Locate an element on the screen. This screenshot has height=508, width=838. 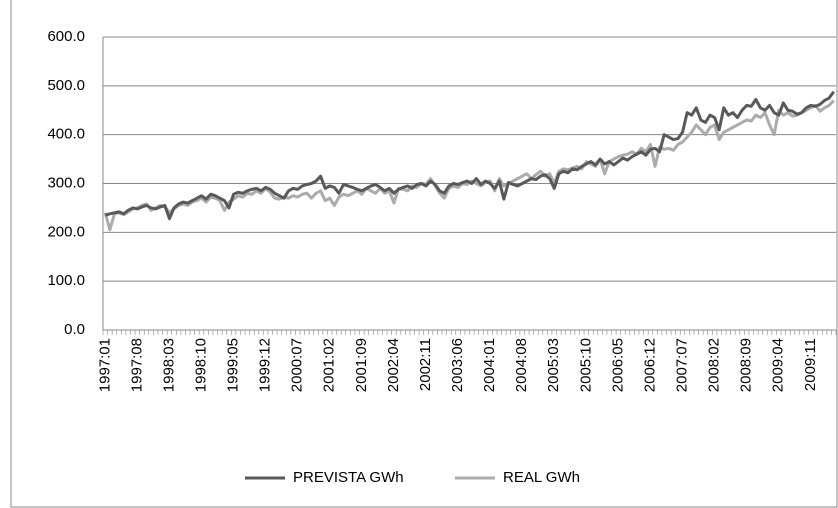
y-tick-label: 600.0 is located at coordinates (66, 36).